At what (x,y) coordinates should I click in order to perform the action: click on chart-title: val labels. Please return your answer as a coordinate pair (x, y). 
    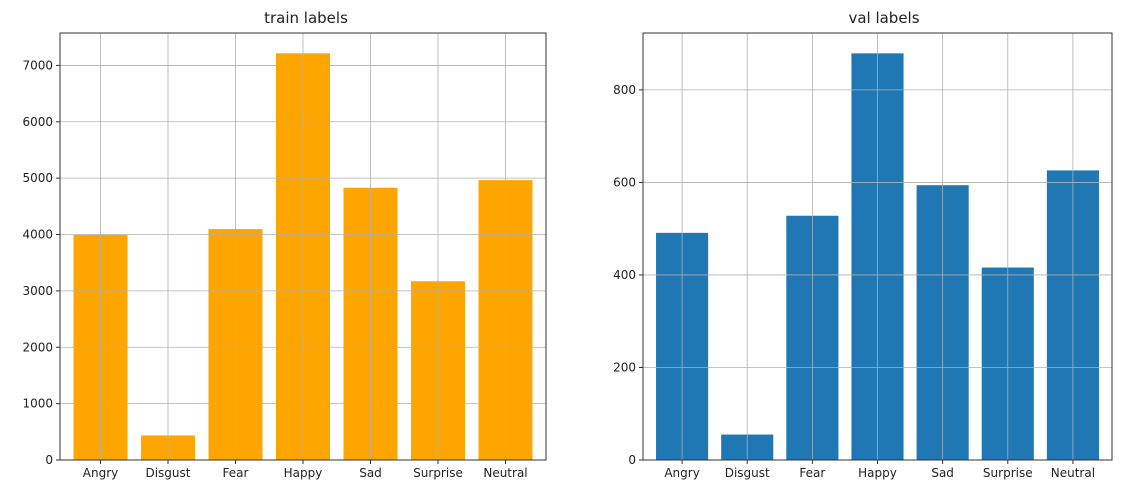
    Looking at the image, I should click on (883, 18).